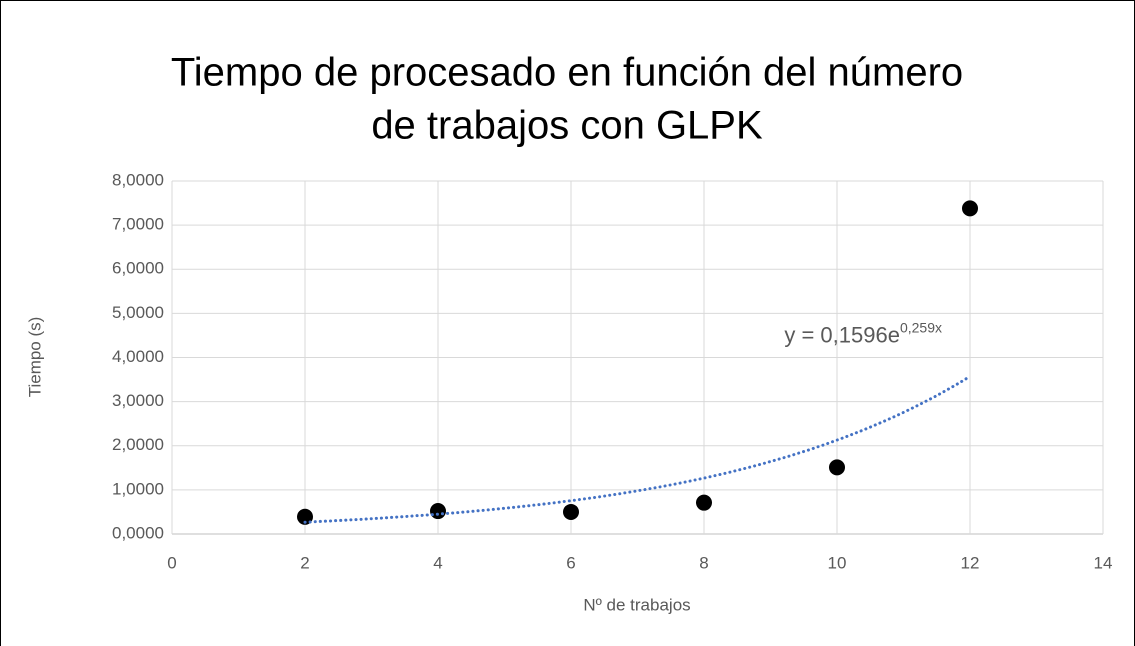 This screenshot has height=646, width=1135. I want to click on x-tick-label: 0, so click(171, 562).